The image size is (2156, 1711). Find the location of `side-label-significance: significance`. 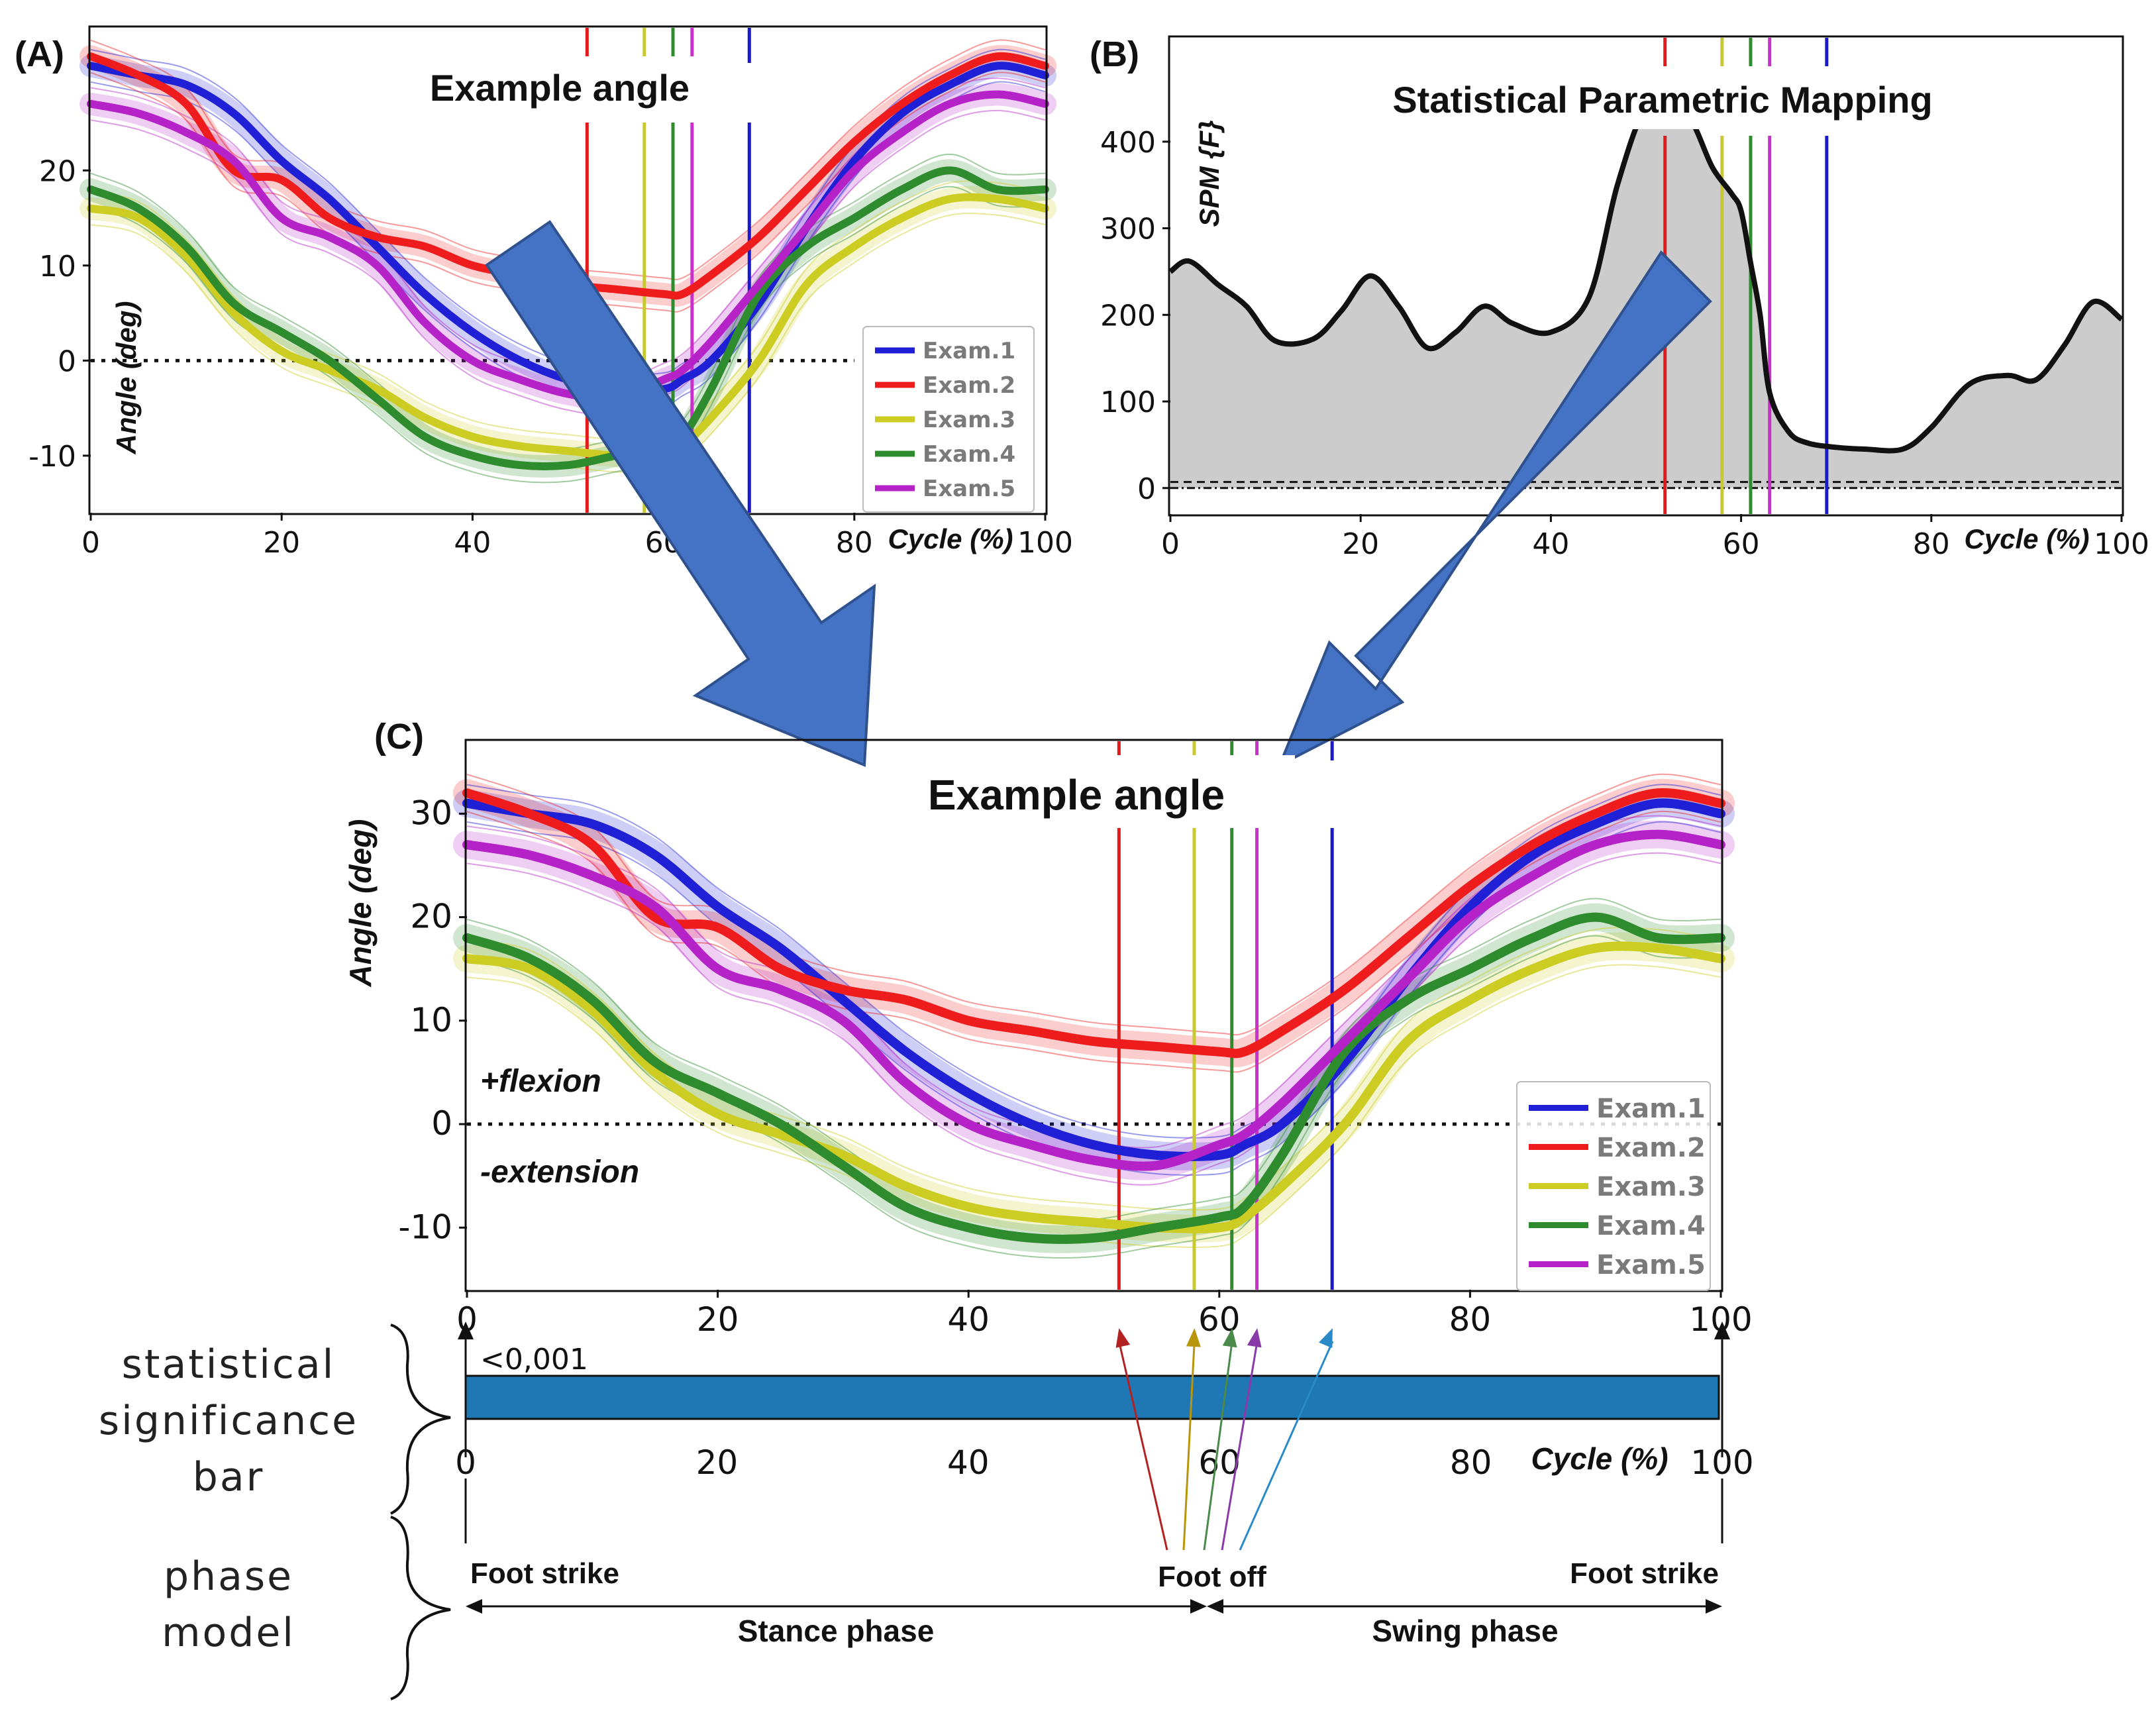

side-label-significance: significance is located at coordinates (228, 1421).